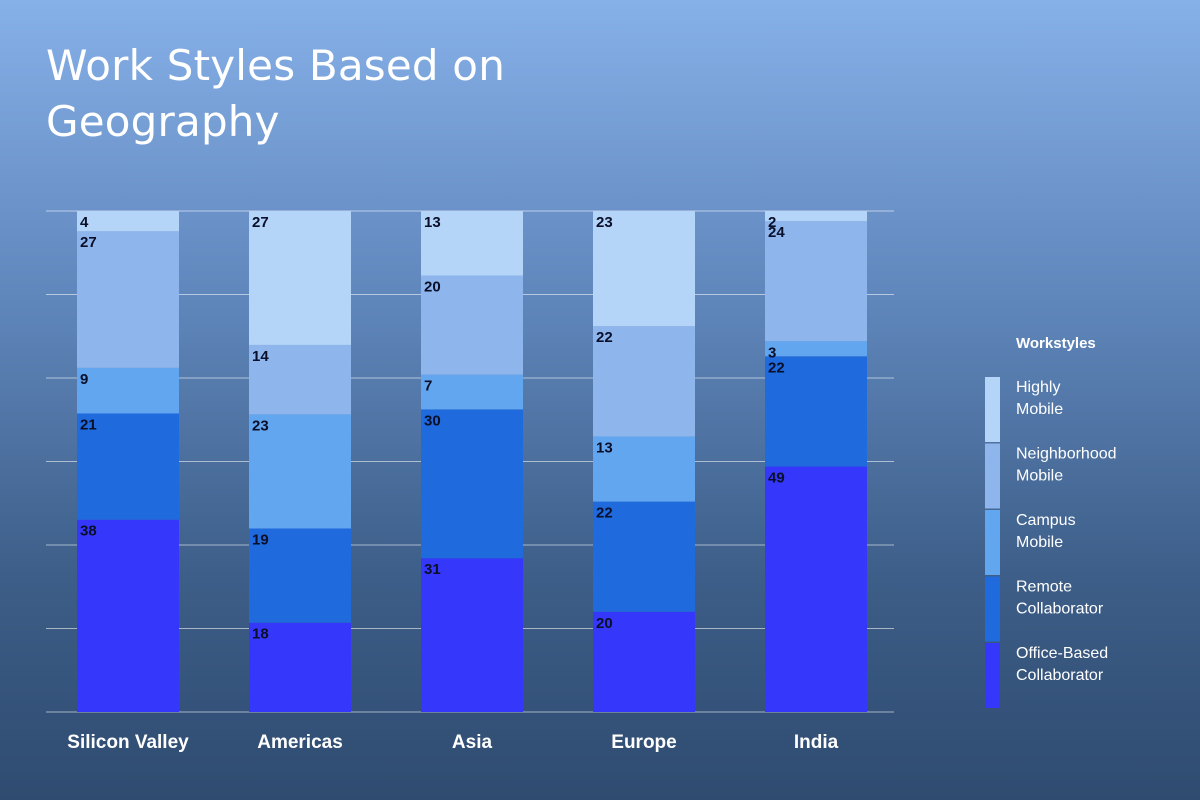 The height and width of the screenshot is (800, 1200). Describe the element at coordinates (1056, 343) in the screenshot. I see `legend-title: Workstyles` at that location.